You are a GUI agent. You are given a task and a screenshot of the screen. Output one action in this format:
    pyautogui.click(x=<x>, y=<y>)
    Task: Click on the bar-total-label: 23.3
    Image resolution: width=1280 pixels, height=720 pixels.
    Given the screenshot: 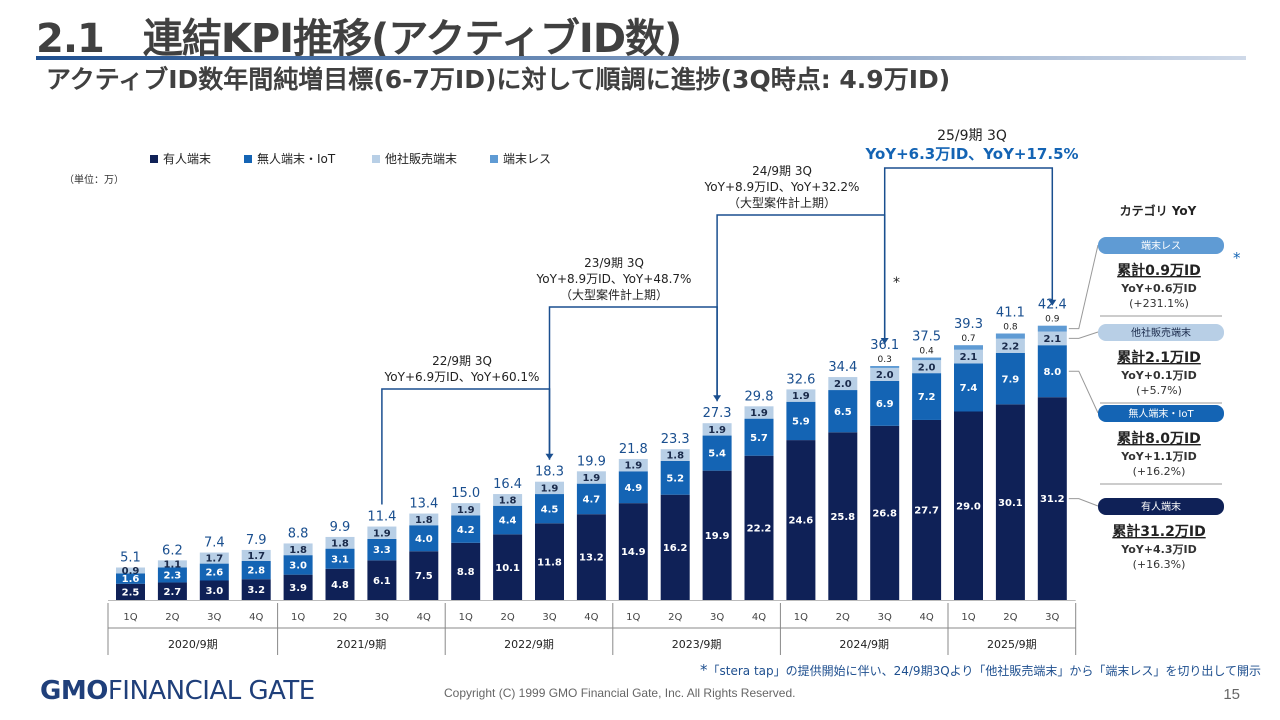 What is the action you would take?
    pyautogui.click(x=675, y=439)
    